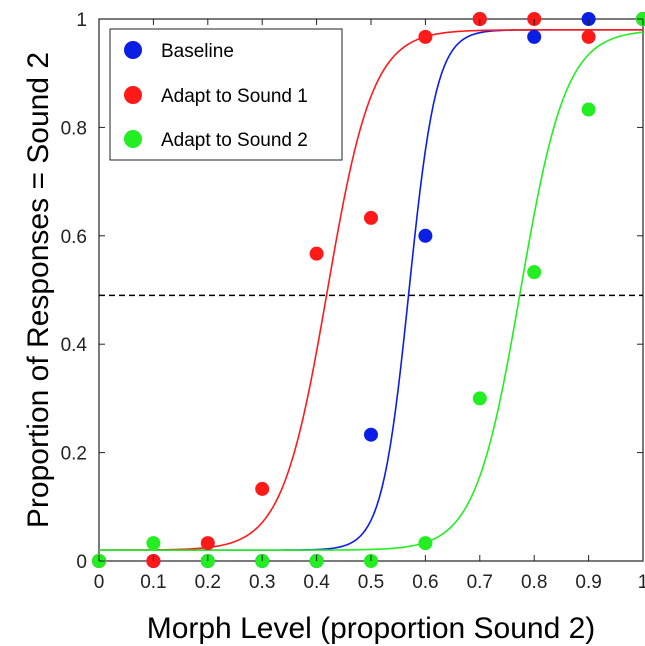  Describe the element at coordinates (480, 582) in the screenshot. I see `x-tick-label: 0.7` at that location.